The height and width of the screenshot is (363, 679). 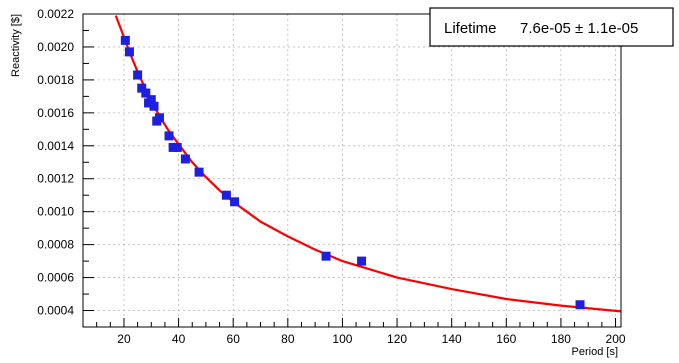 I want to click on x-tick-label: 40, so click(x=179, y=339).